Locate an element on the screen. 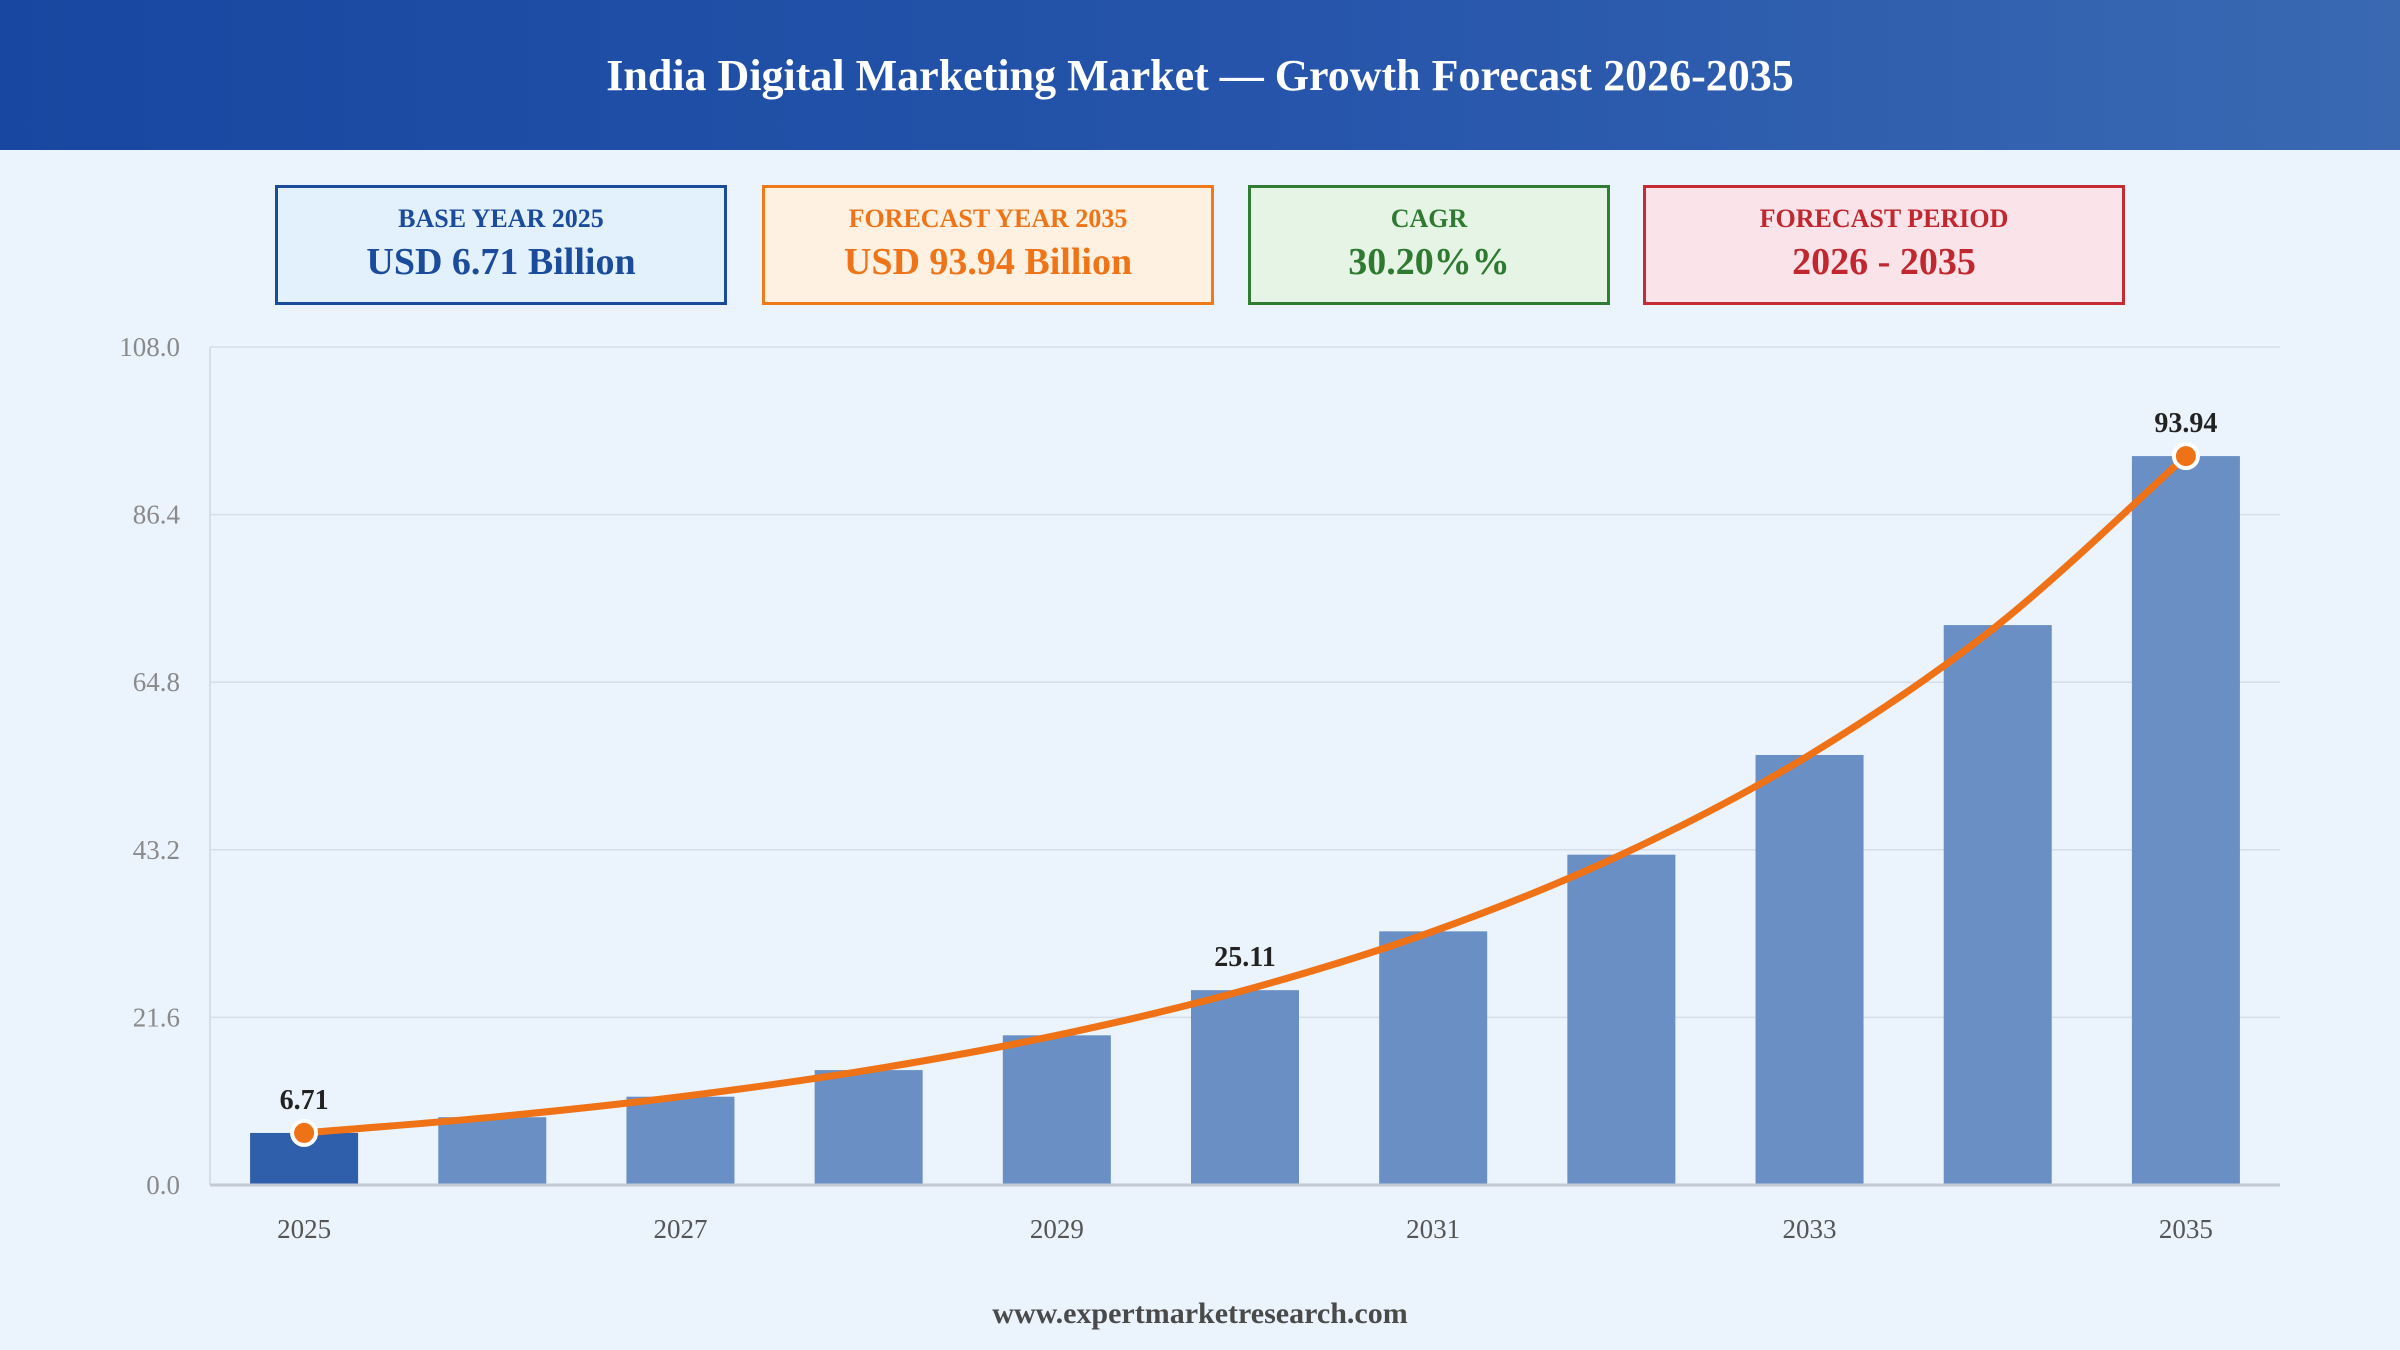 The height and width of the screenshot is (1350, 2400). data-label: 93.94 is located at coordinates (2185, 423).